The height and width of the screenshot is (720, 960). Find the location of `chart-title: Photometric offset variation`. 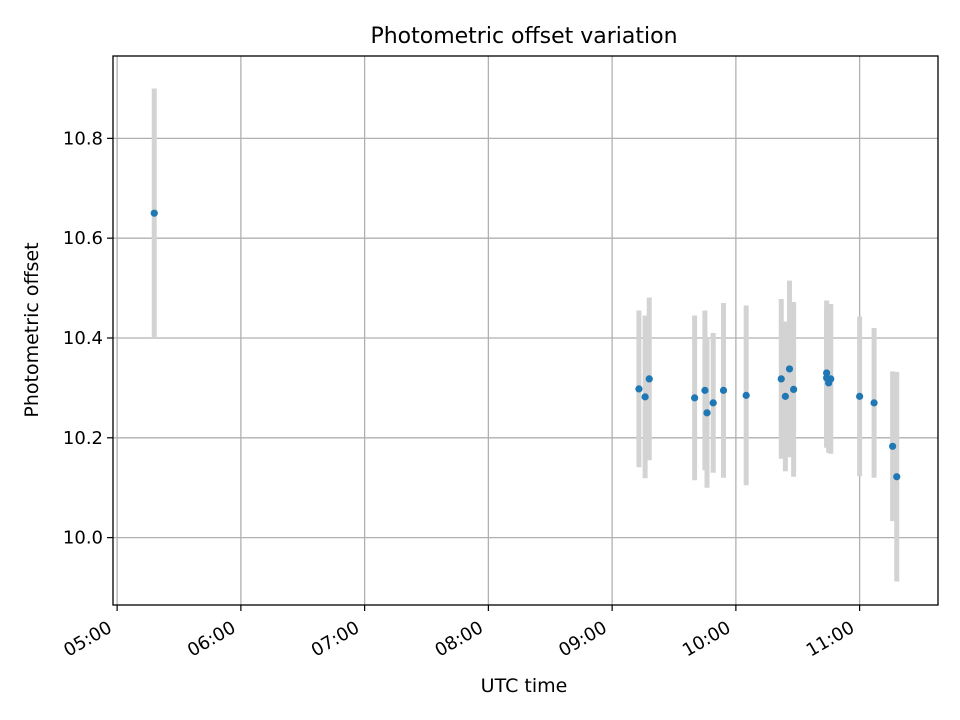

chart-title: Photometric offset variation is located at coordinates (523, 36).